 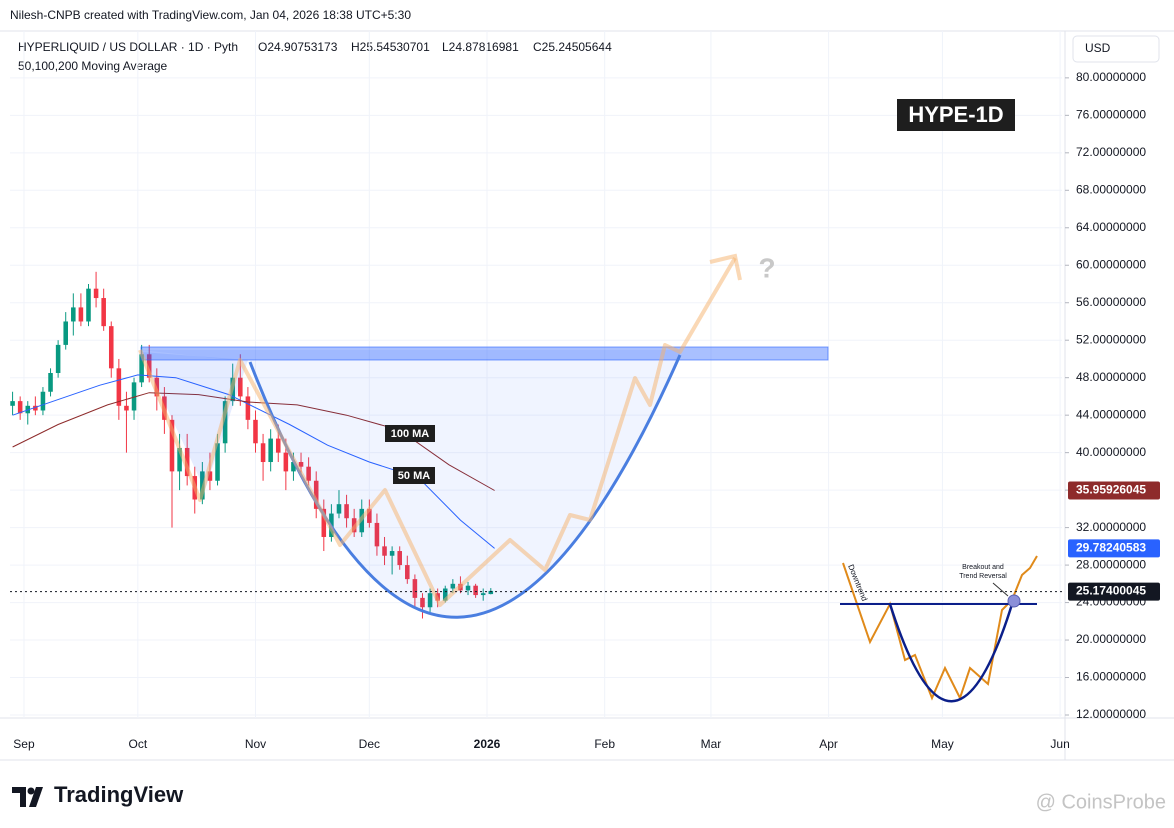 I want to click on logo-mark, so click(x=27, y=797).